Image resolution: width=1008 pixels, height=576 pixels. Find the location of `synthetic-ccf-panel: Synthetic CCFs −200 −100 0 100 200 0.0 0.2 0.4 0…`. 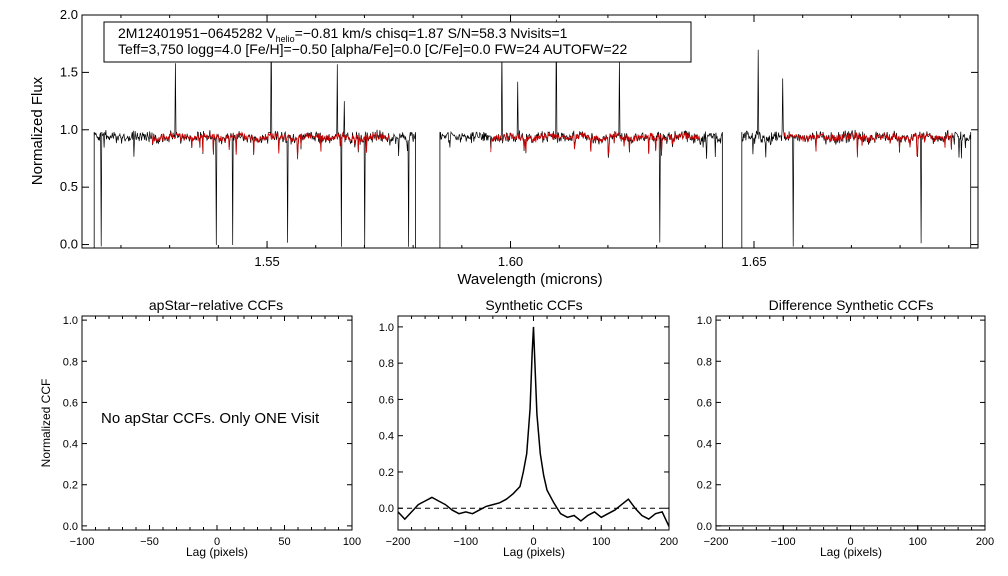

synthetic-ccf-panel: Synthetic CCFs −200 −100 0 100 200 0.0 0.2 0.4 0… is located at coordinates (528, 428).